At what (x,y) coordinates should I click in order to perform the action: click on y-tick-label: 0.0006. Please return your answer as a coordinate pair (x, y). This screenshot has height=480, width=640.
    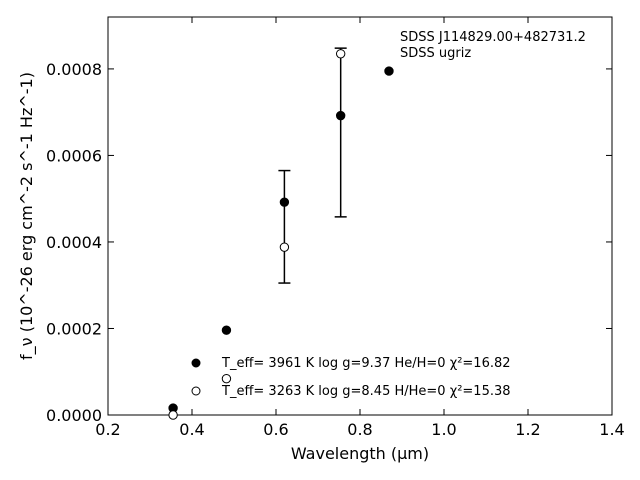
    Looking at the image, I should click on (74, 155).